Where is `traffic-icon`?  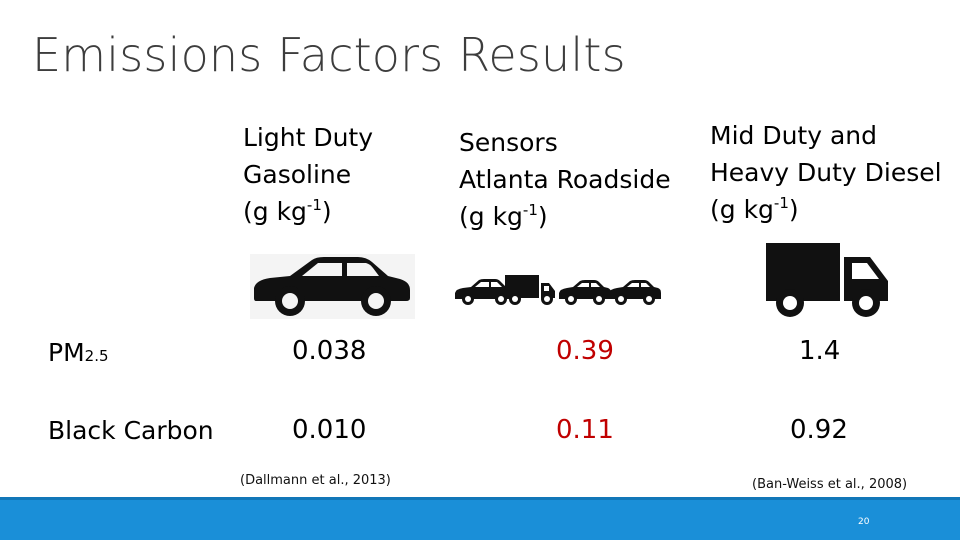
traffic-icon is located at coordinates (558, 290).